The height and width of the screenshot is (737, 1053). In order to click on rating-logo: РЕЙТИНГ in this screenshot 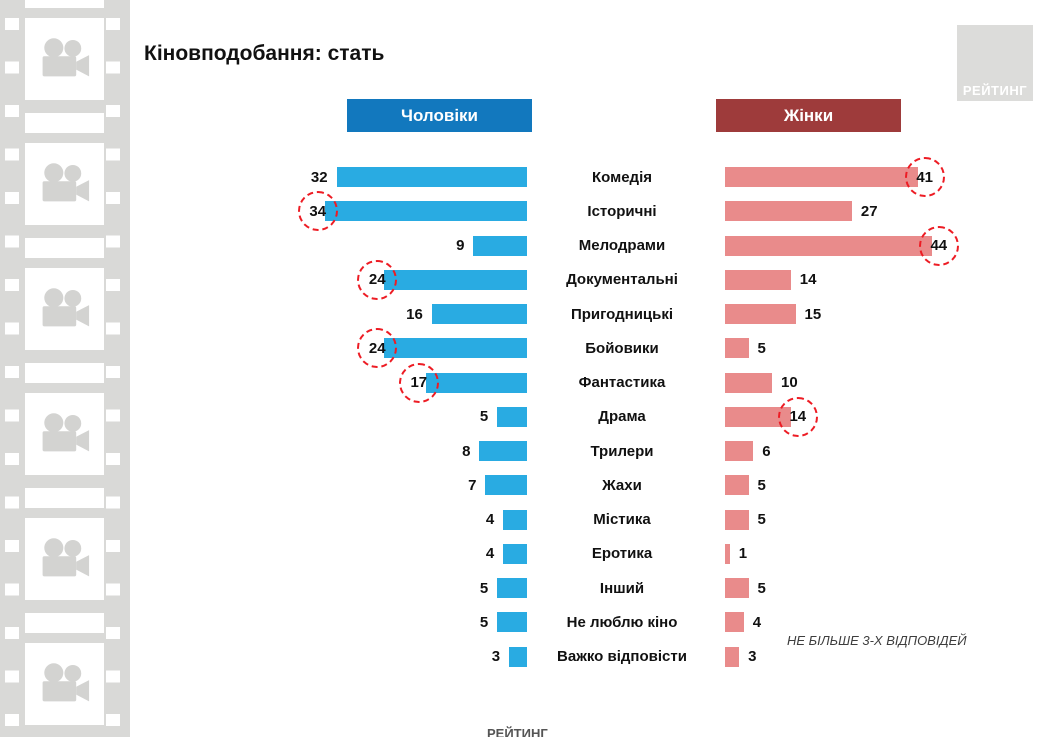, I will do `click(995, 63)`.